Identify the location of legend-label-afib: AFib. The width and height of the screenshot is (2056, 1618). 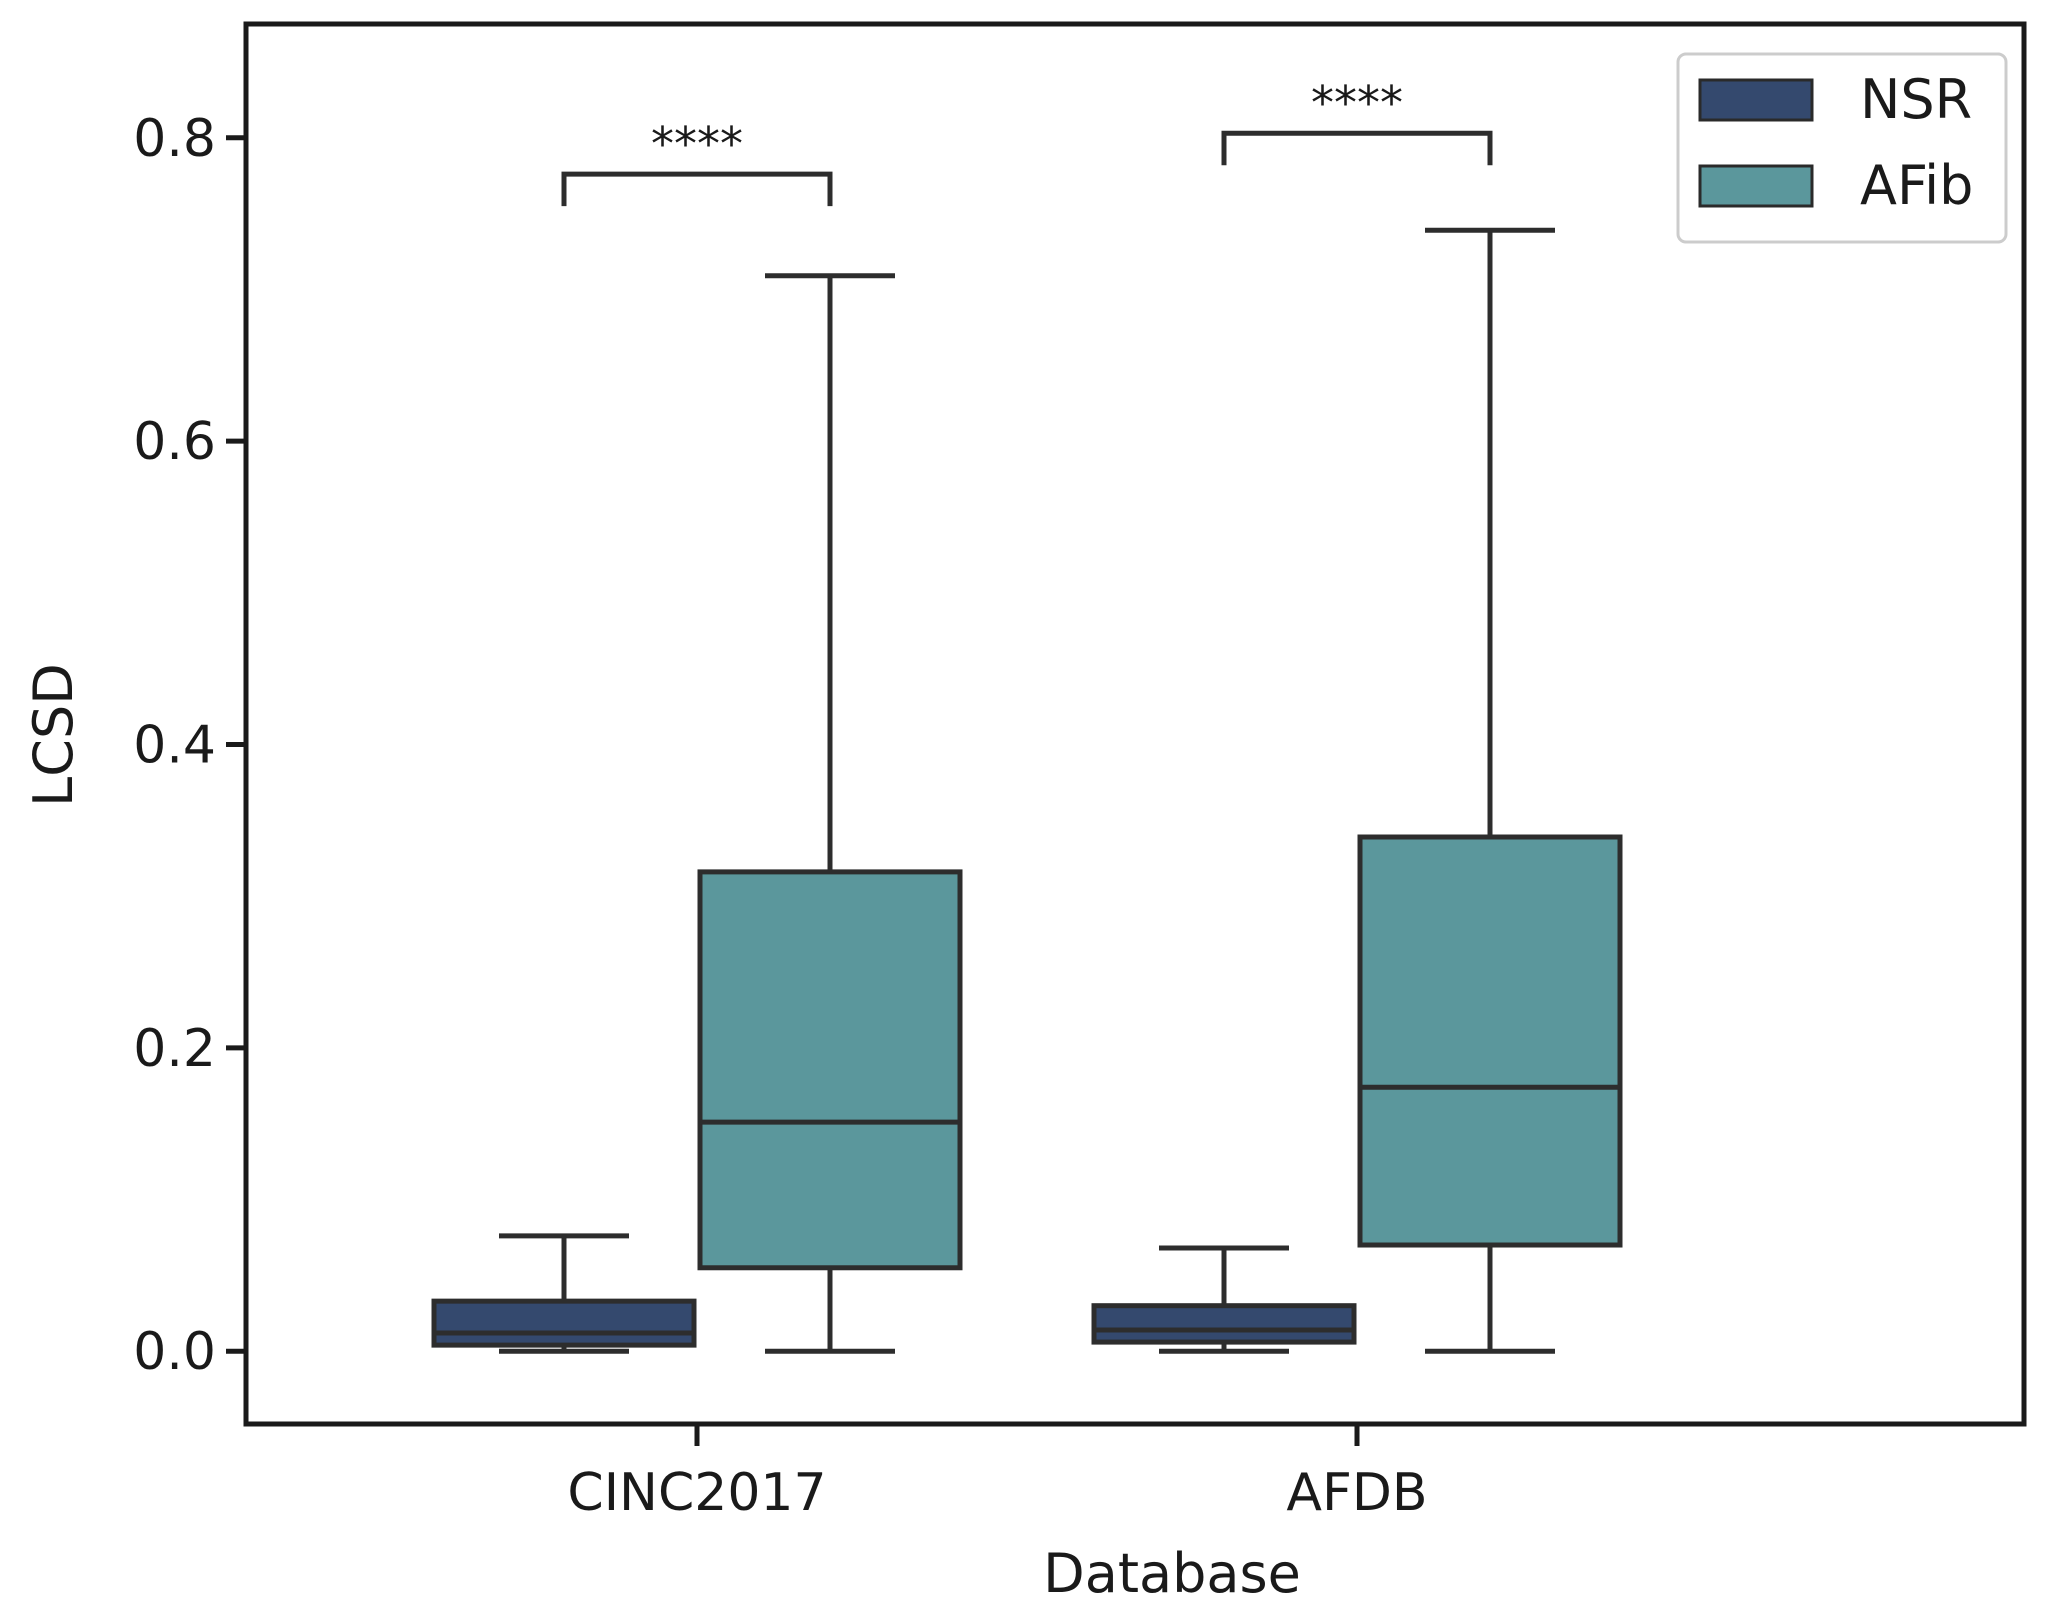
(1916, 185).